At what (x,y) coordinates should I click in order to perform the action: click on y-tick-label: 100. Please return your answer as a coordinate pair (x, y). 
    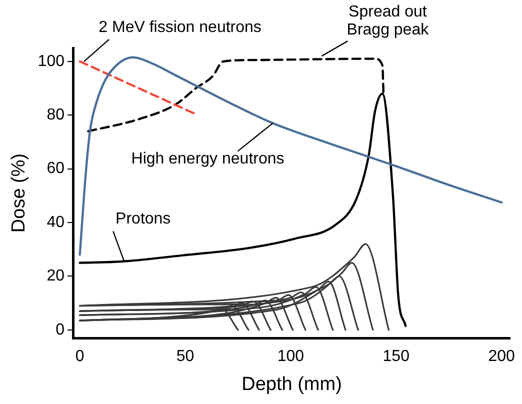
    Looking at the image, I should click on (51, 61).